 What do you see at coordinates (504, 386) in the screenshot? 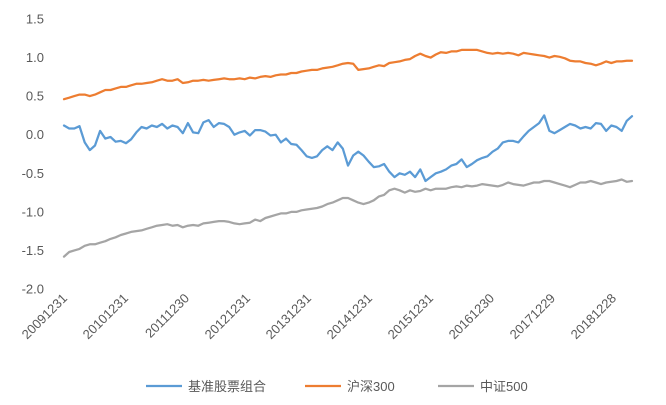
I see `legend-label: 中证500` at bounding box center [504, 386].